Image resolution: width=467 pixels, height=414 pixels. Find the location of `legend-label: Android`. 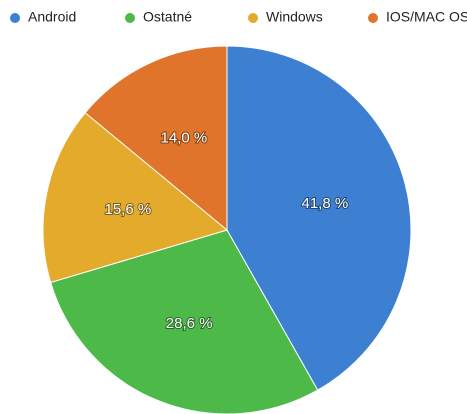

legend-label: Android is located at coordinates (52, 17).